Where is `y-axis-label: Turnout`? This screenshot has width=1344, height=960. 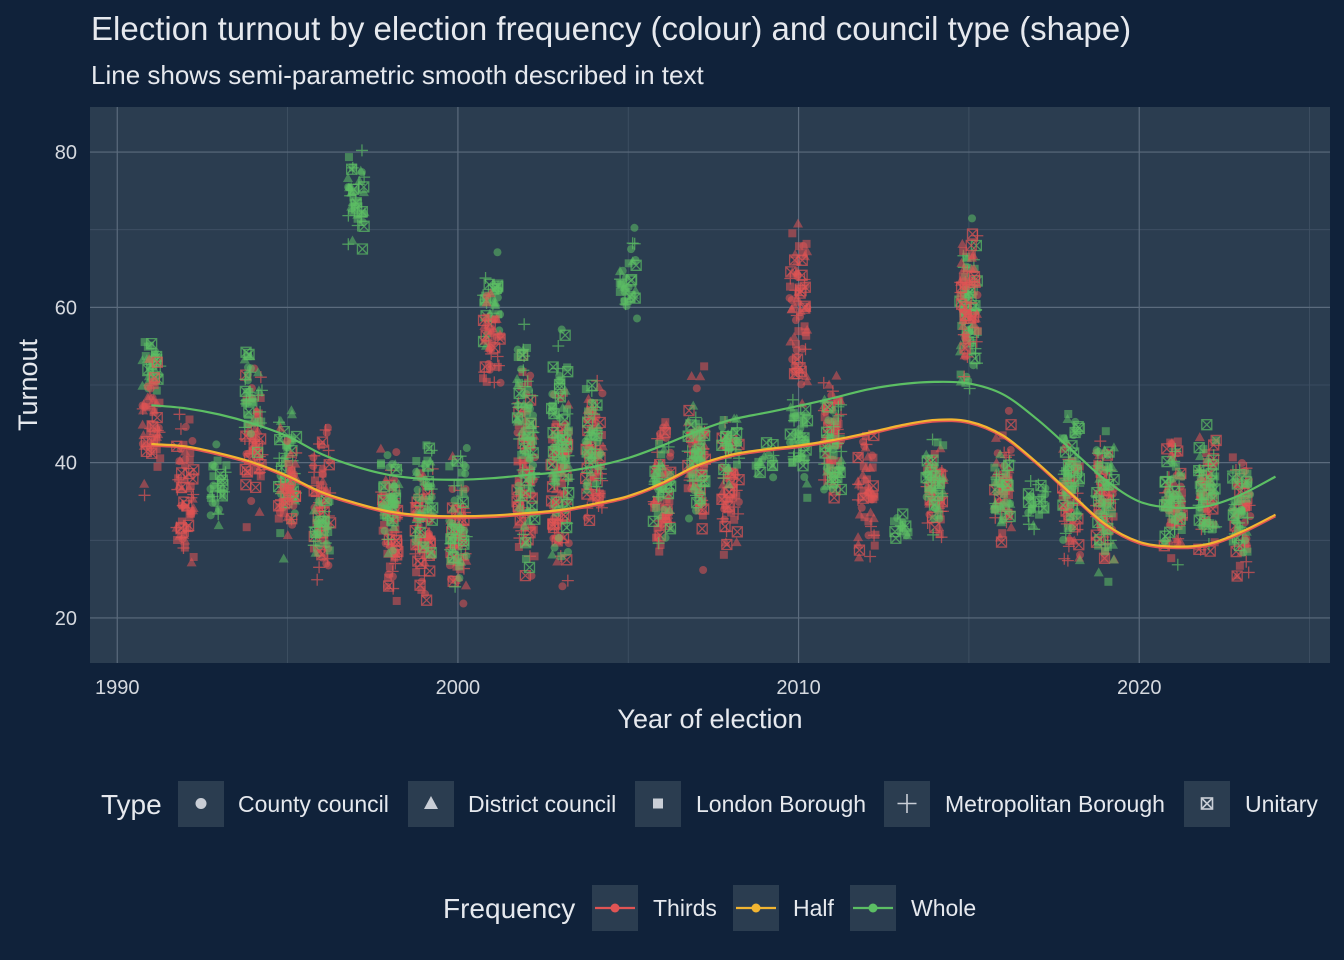 y-axis-label: Turnout is located at coordinates (28, 384).